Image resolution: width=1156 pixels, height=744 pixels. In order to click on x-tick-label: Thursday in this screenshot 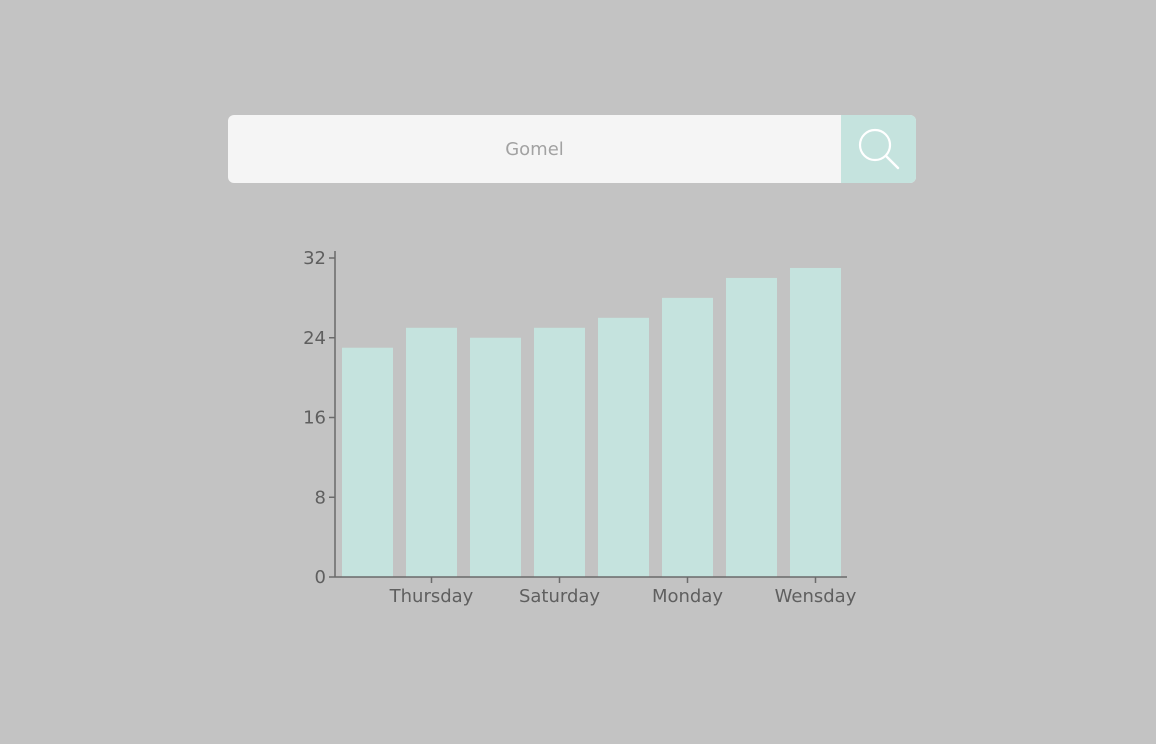, I will do `click(431, 596)`.